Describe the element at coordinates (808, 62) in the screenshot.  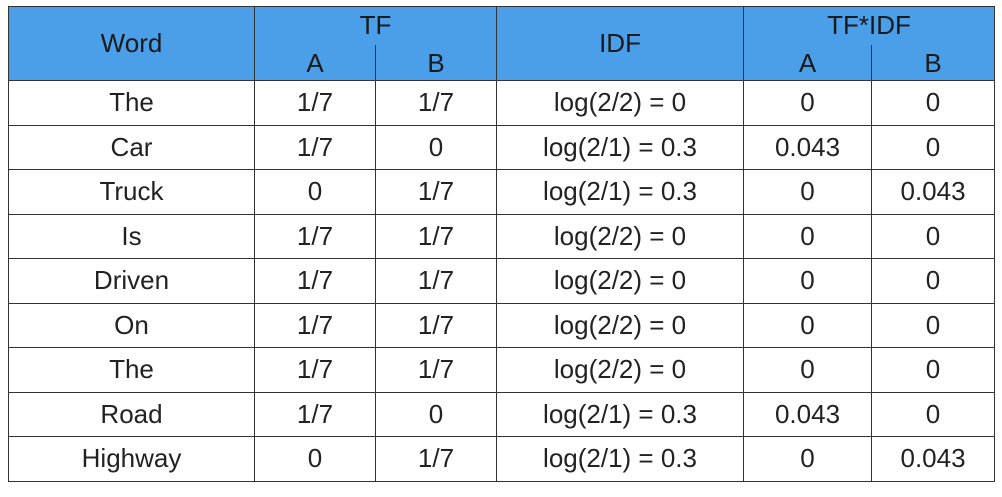
I see `header-tfidf-a: A` at that location.